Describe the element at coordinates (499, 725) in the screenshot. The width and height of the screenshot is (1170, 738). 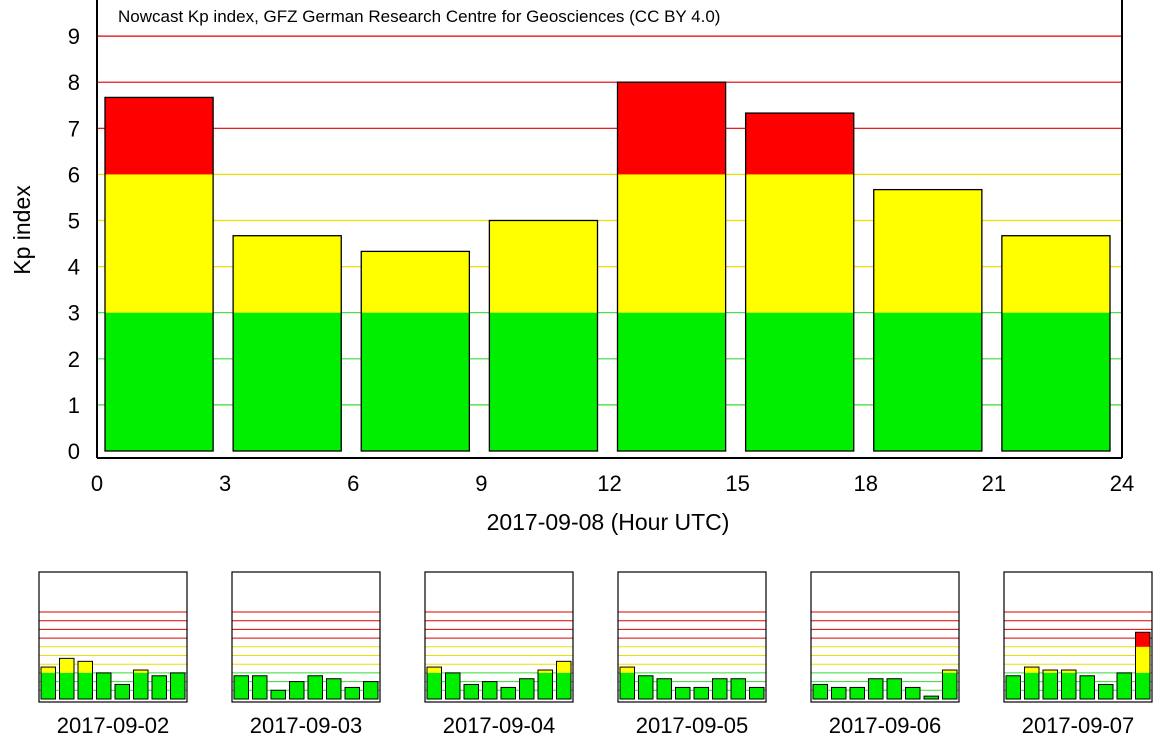
I see `mini-date-label: 2017-09-04` at that location.